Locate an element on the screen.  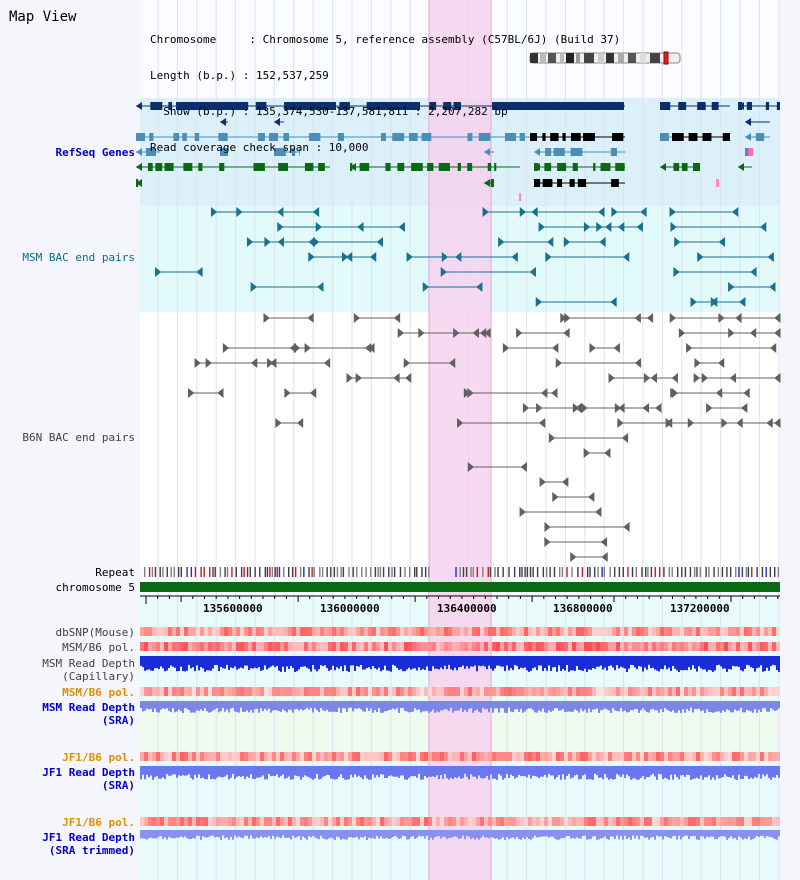
dbsnp-label: dbSNP(Mouse) is located at coordinates (95, 632).